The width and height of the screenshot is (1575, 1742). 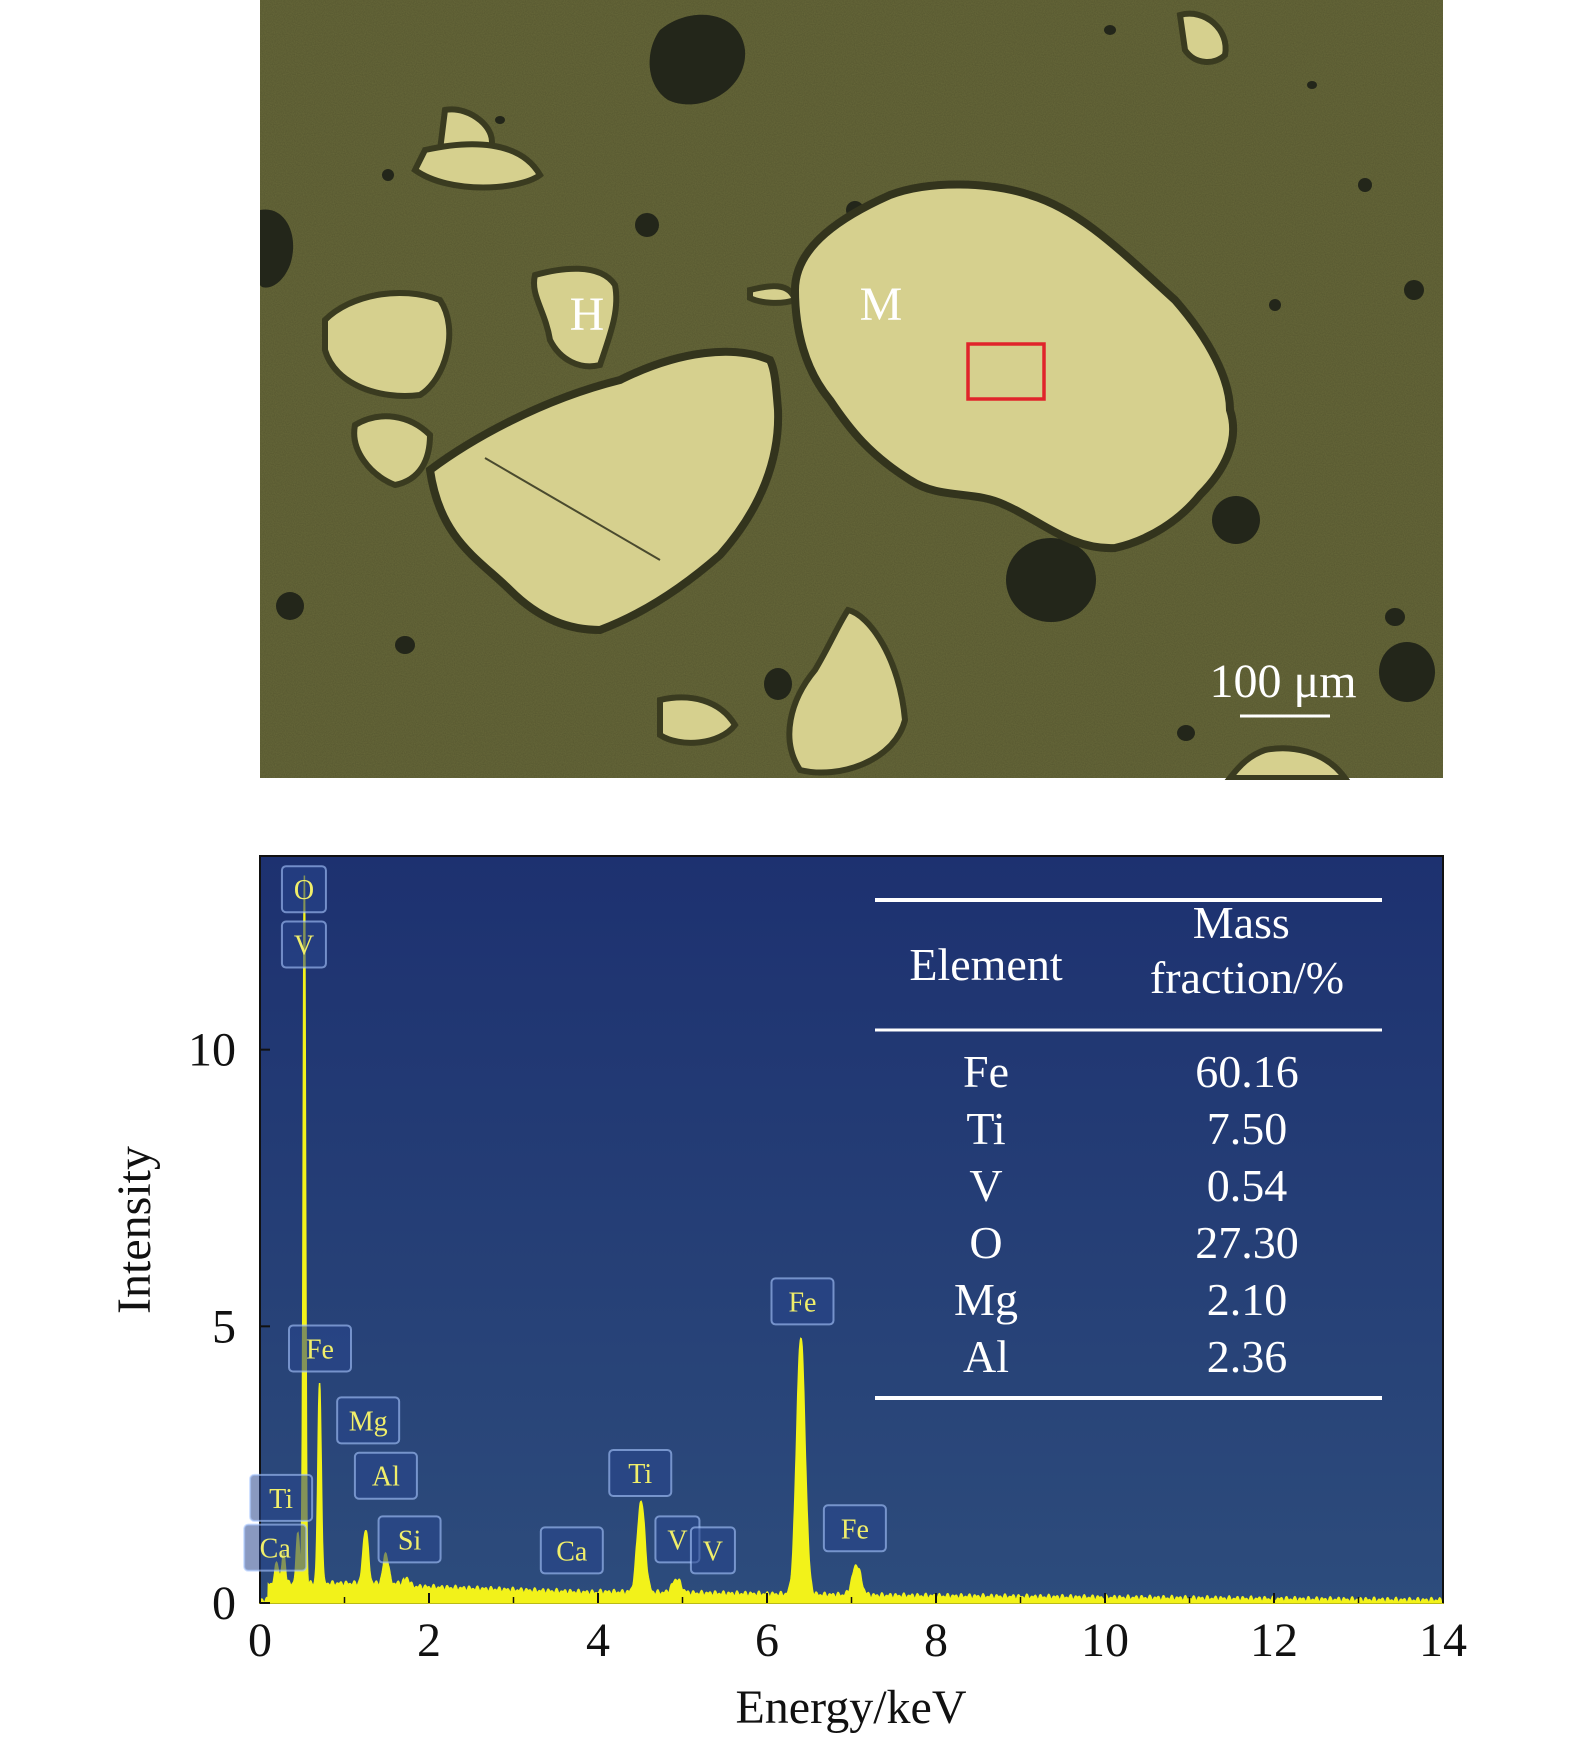 What do you see at coordinates (986, 1299) in the screenshot?
I see `table-cell-element: Mg` at bounding box center [986, 1299].